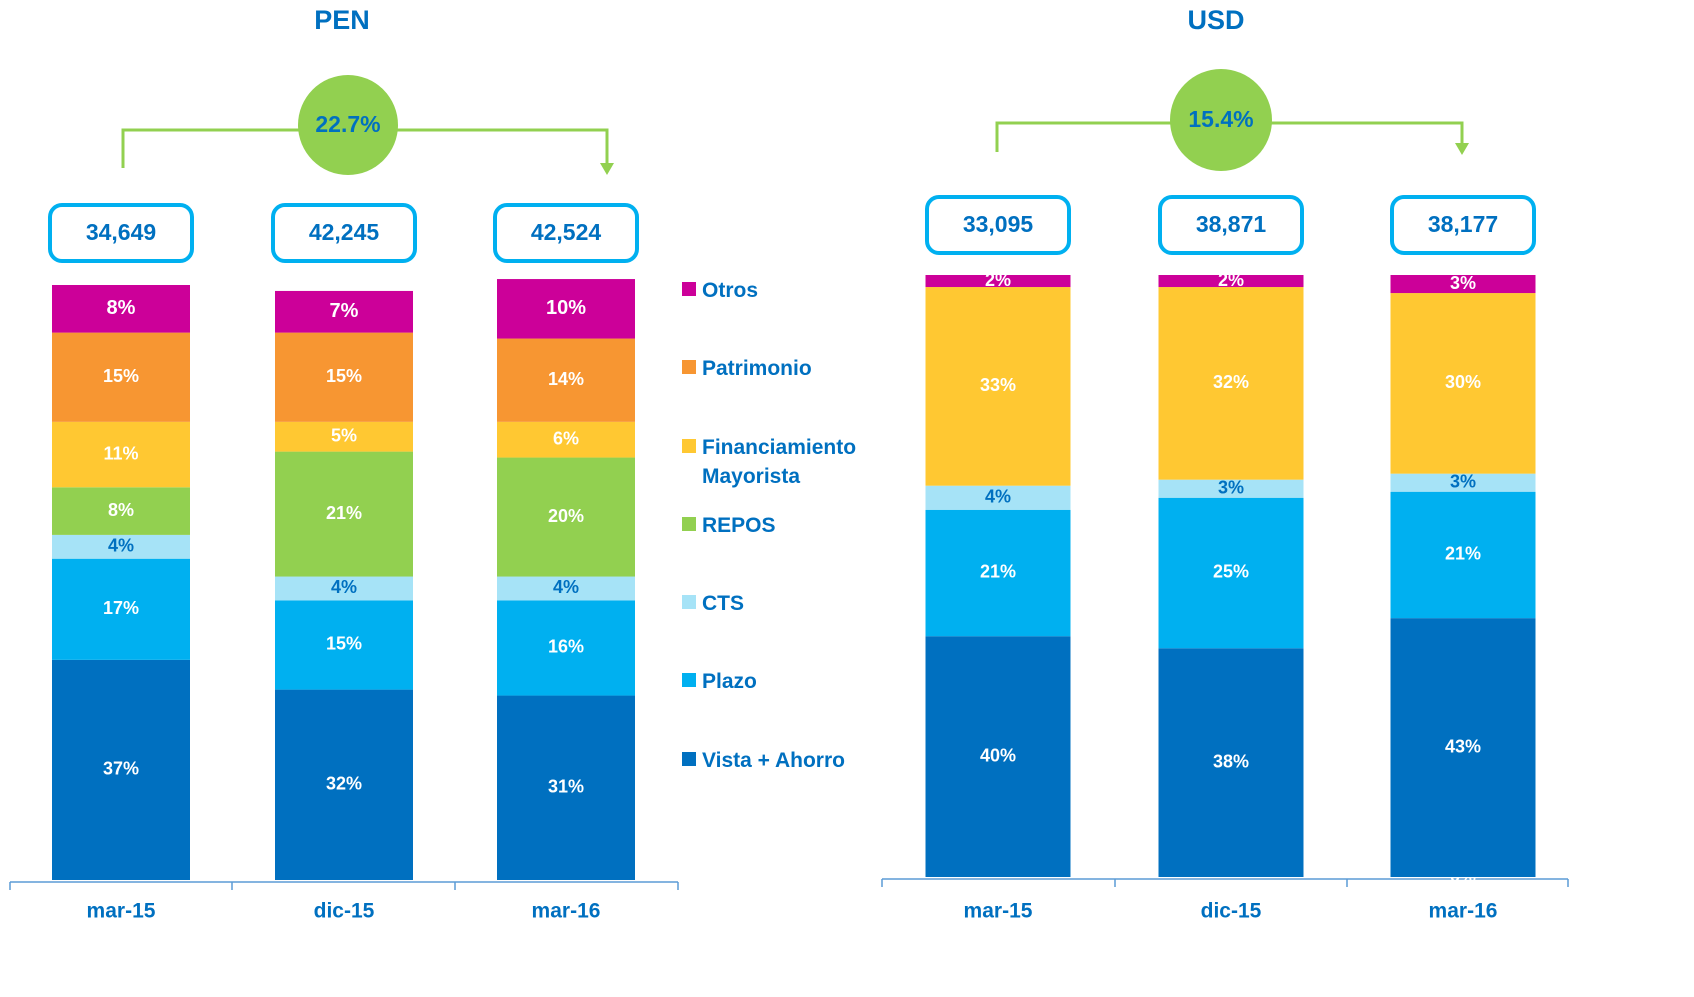  I want to click on total-label: 33,095, so click(998, 224).